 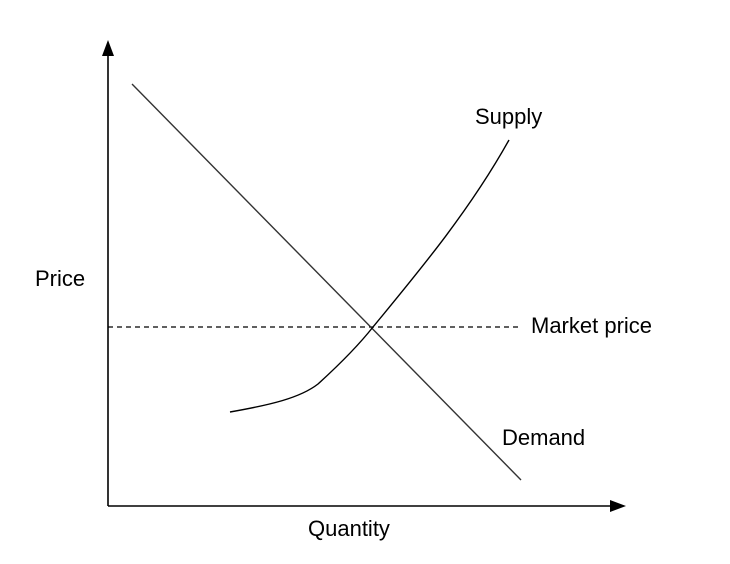 I want to click on y-axis-arrowhead, so click(x=108, y=48).